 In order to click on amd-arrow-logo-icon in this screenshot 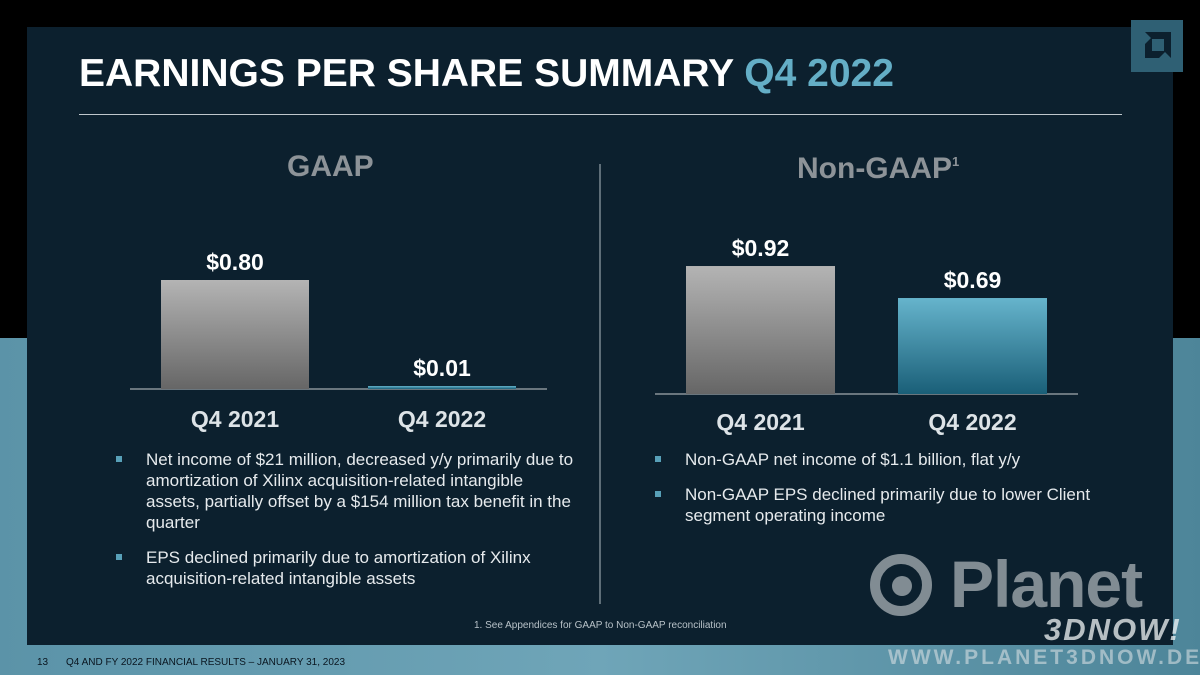, I will do `click(1158, 45)`.